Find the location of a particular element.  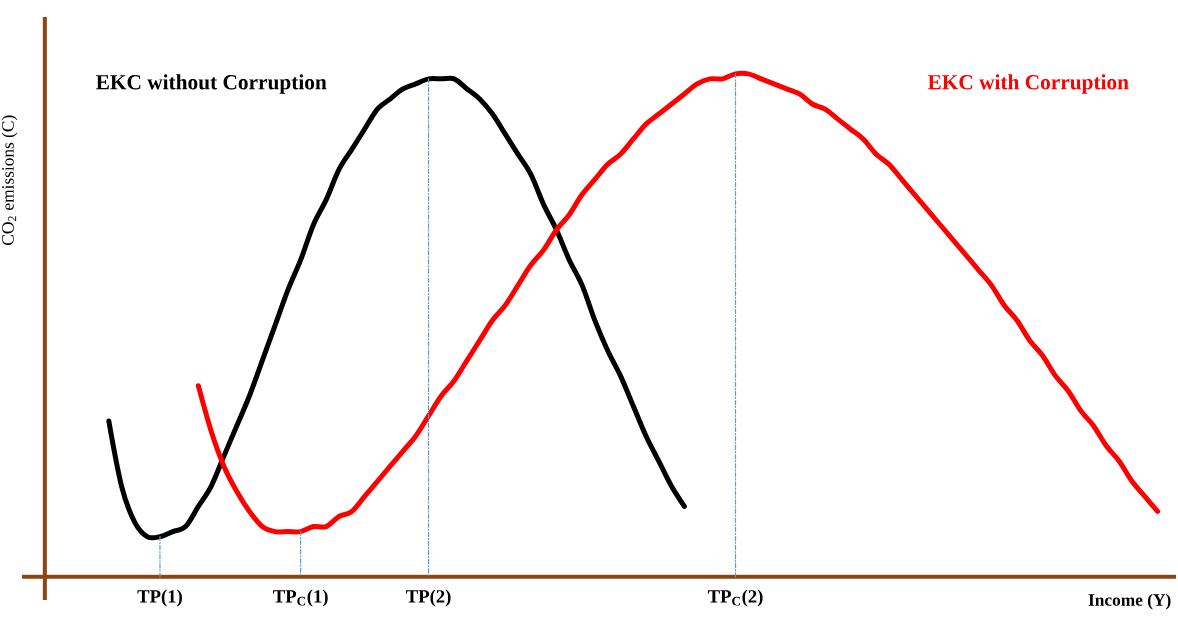

x-axis-title: Income (Y) is located at coordinates (1129, 601).